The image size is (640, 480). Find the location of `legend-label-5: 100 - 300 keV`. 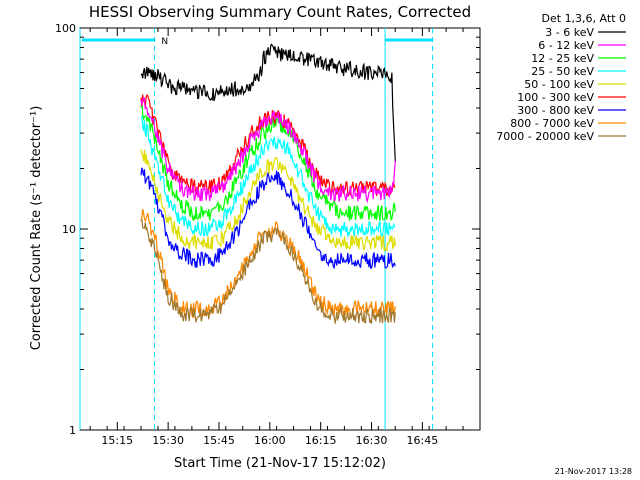

legend-label-5: 100 - 300 keV is located at coordinates (555, 97).